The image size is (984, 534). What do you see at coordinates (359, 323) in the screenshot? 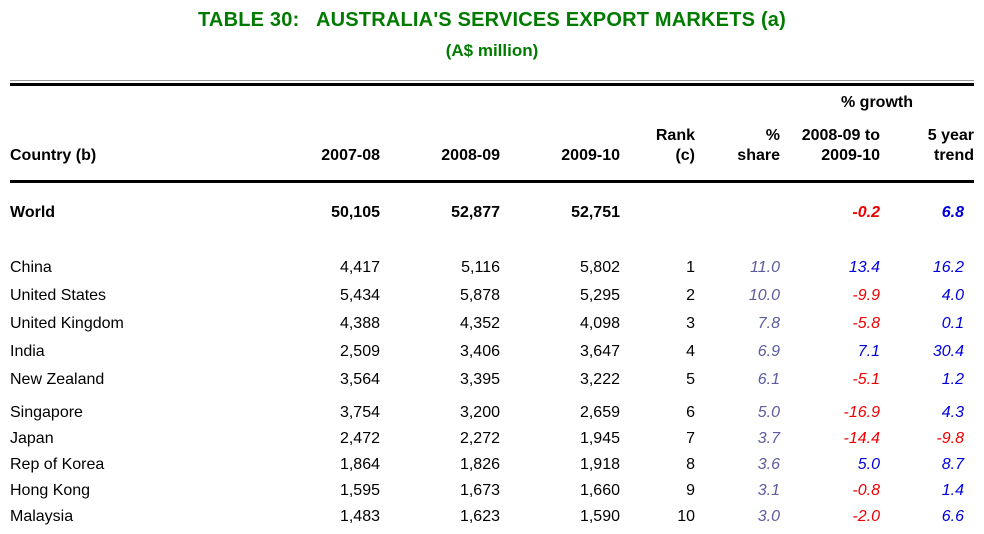
I see `cell-2007-08: 4,388` at bounding box center [359, 323].